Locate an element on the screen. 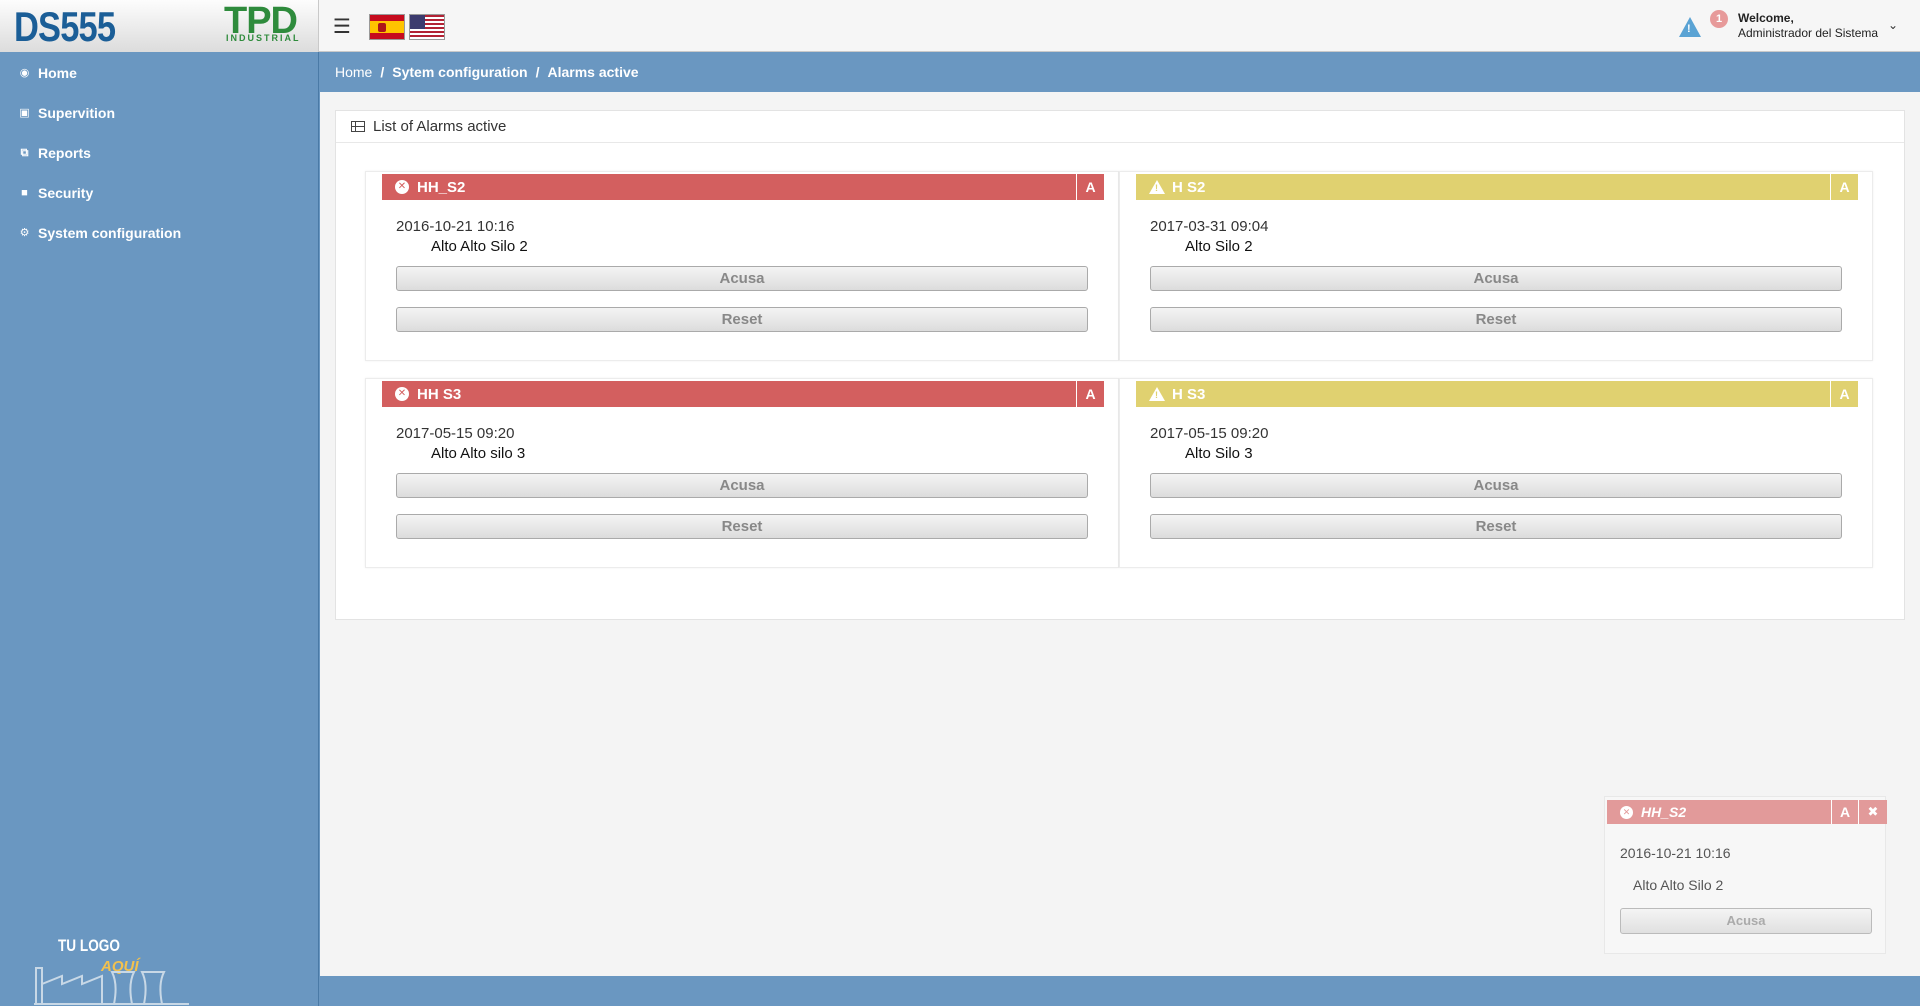  sidebar-item-home: ◉ Home is located at coordinates (47, 73).